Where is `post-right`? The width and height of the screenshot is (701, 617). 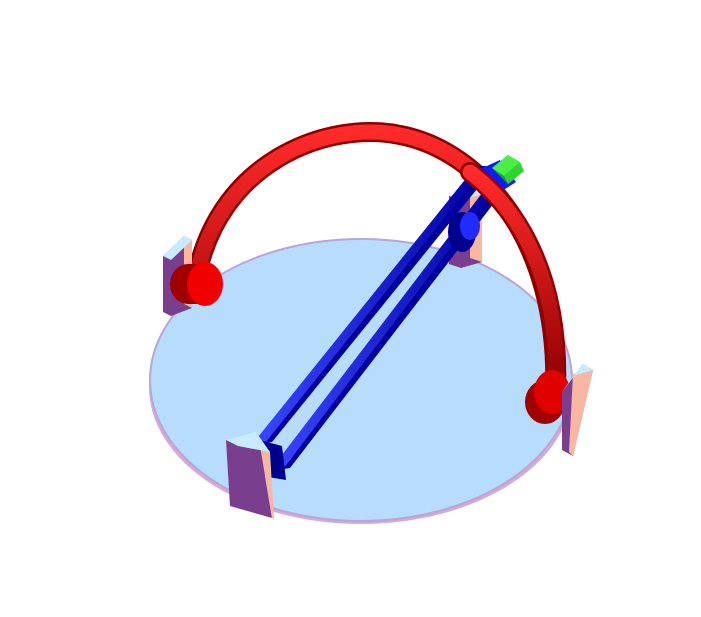
post-right is located at coordinates (577, 410).